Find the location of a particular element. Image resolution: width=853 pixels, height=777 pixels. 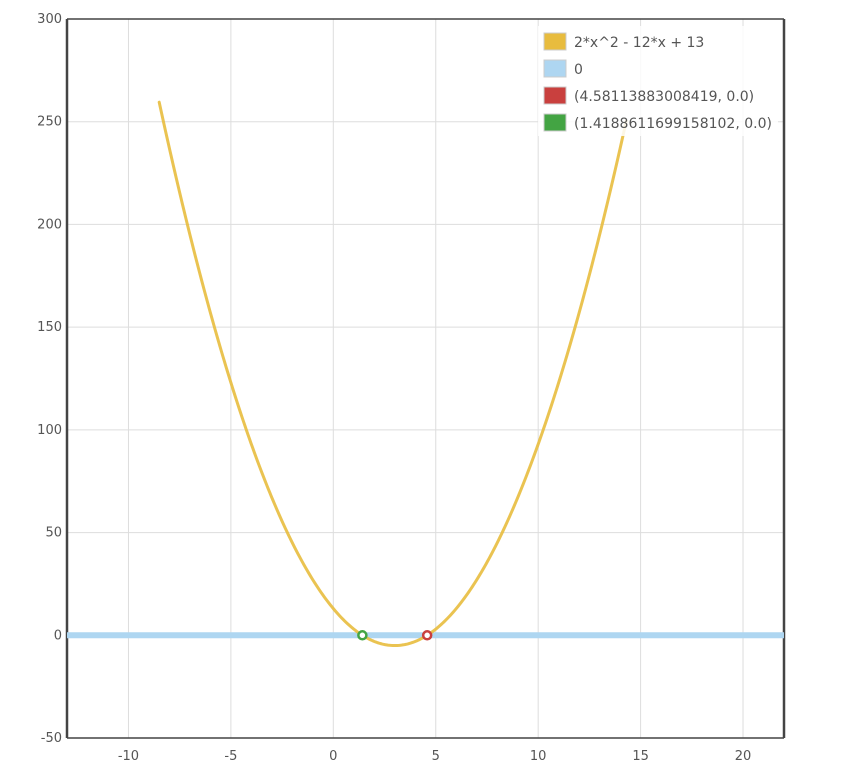

x-tick-label: 10 is located at coordinates (538, 756).